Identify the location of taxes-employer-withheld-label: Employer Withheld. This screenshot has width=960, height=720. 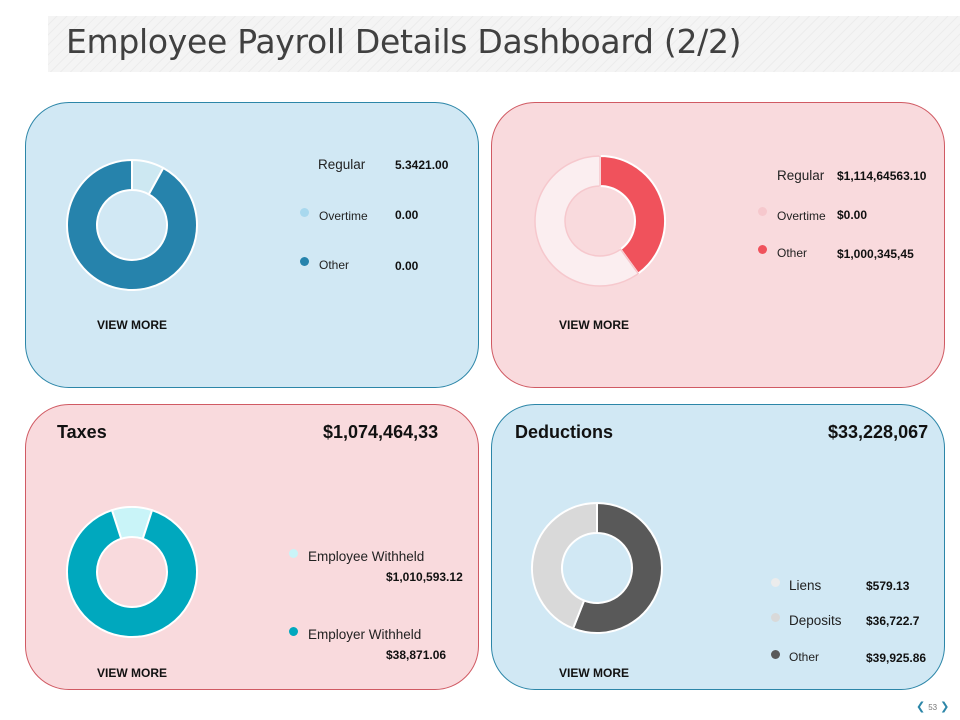
(365, 634).